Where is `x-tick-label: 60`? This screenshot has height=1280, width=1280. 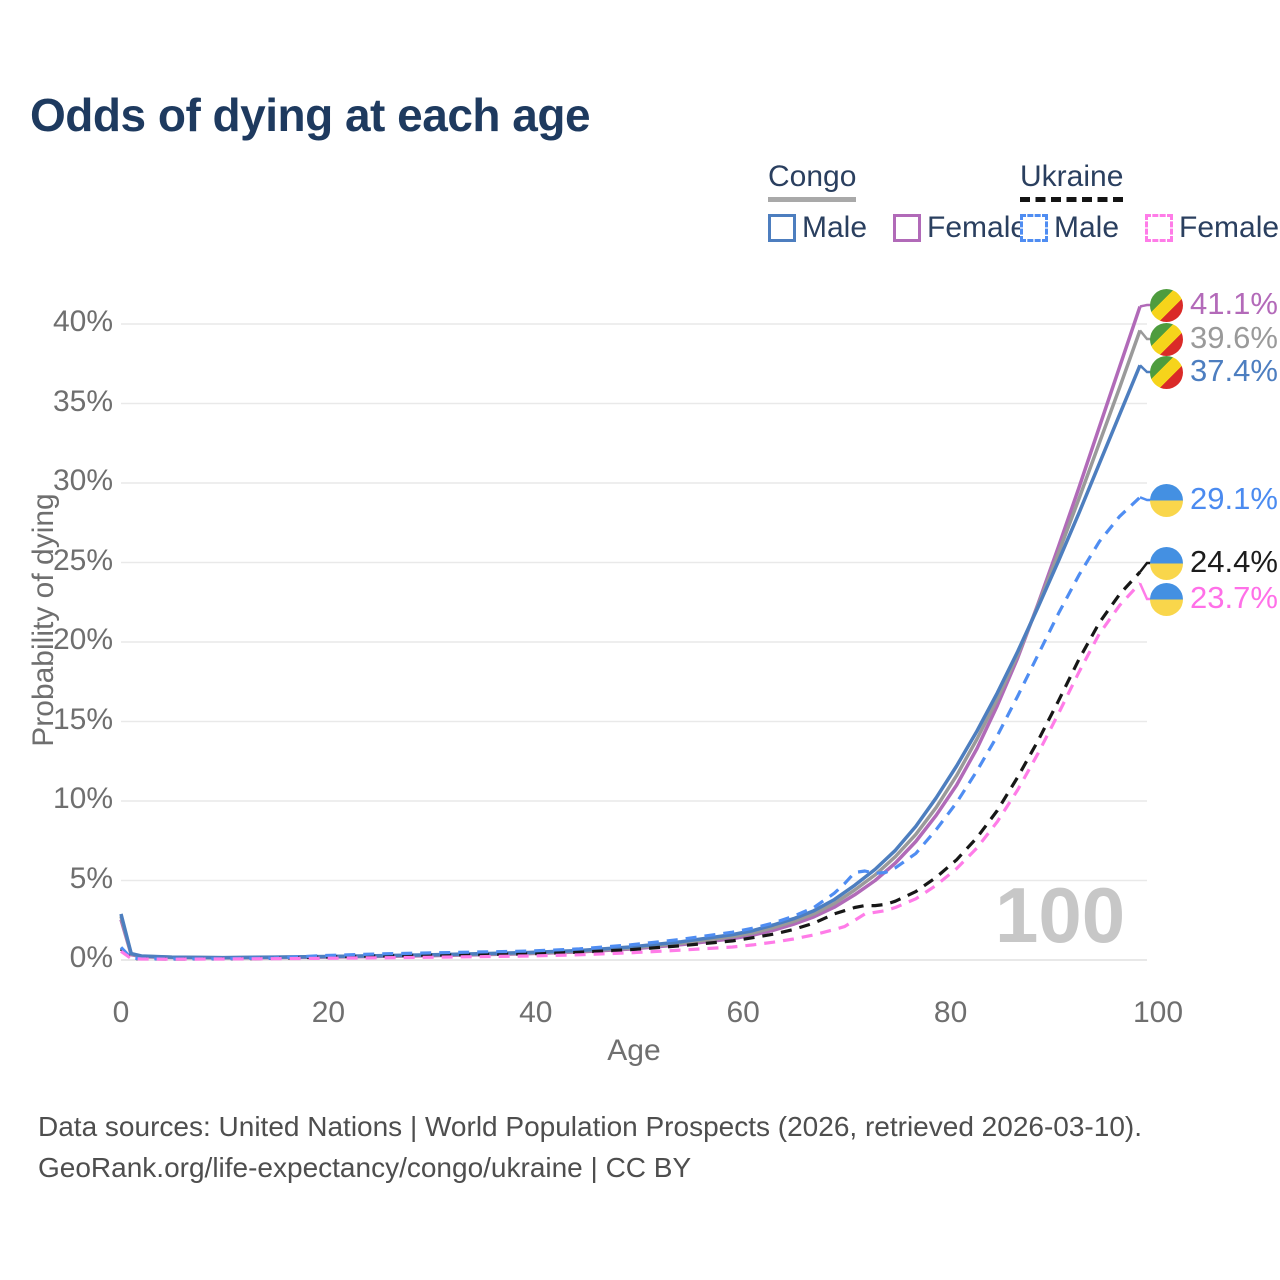 x-tick-label: 60 is located at coordinates (743, 1012).